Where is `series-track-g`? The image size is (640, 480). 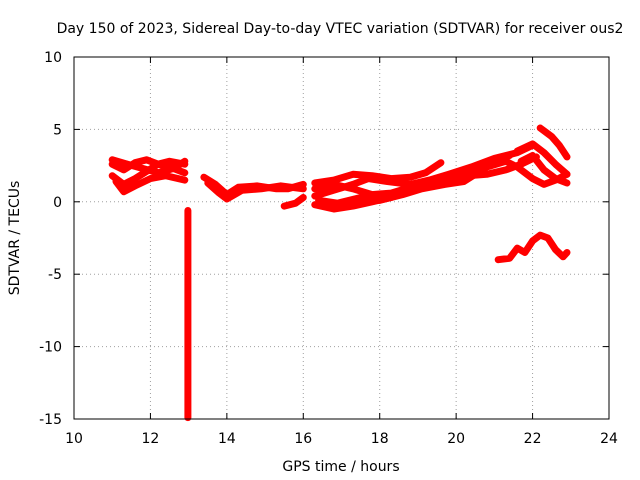 series-track-g is located at coordinates (293, 202).